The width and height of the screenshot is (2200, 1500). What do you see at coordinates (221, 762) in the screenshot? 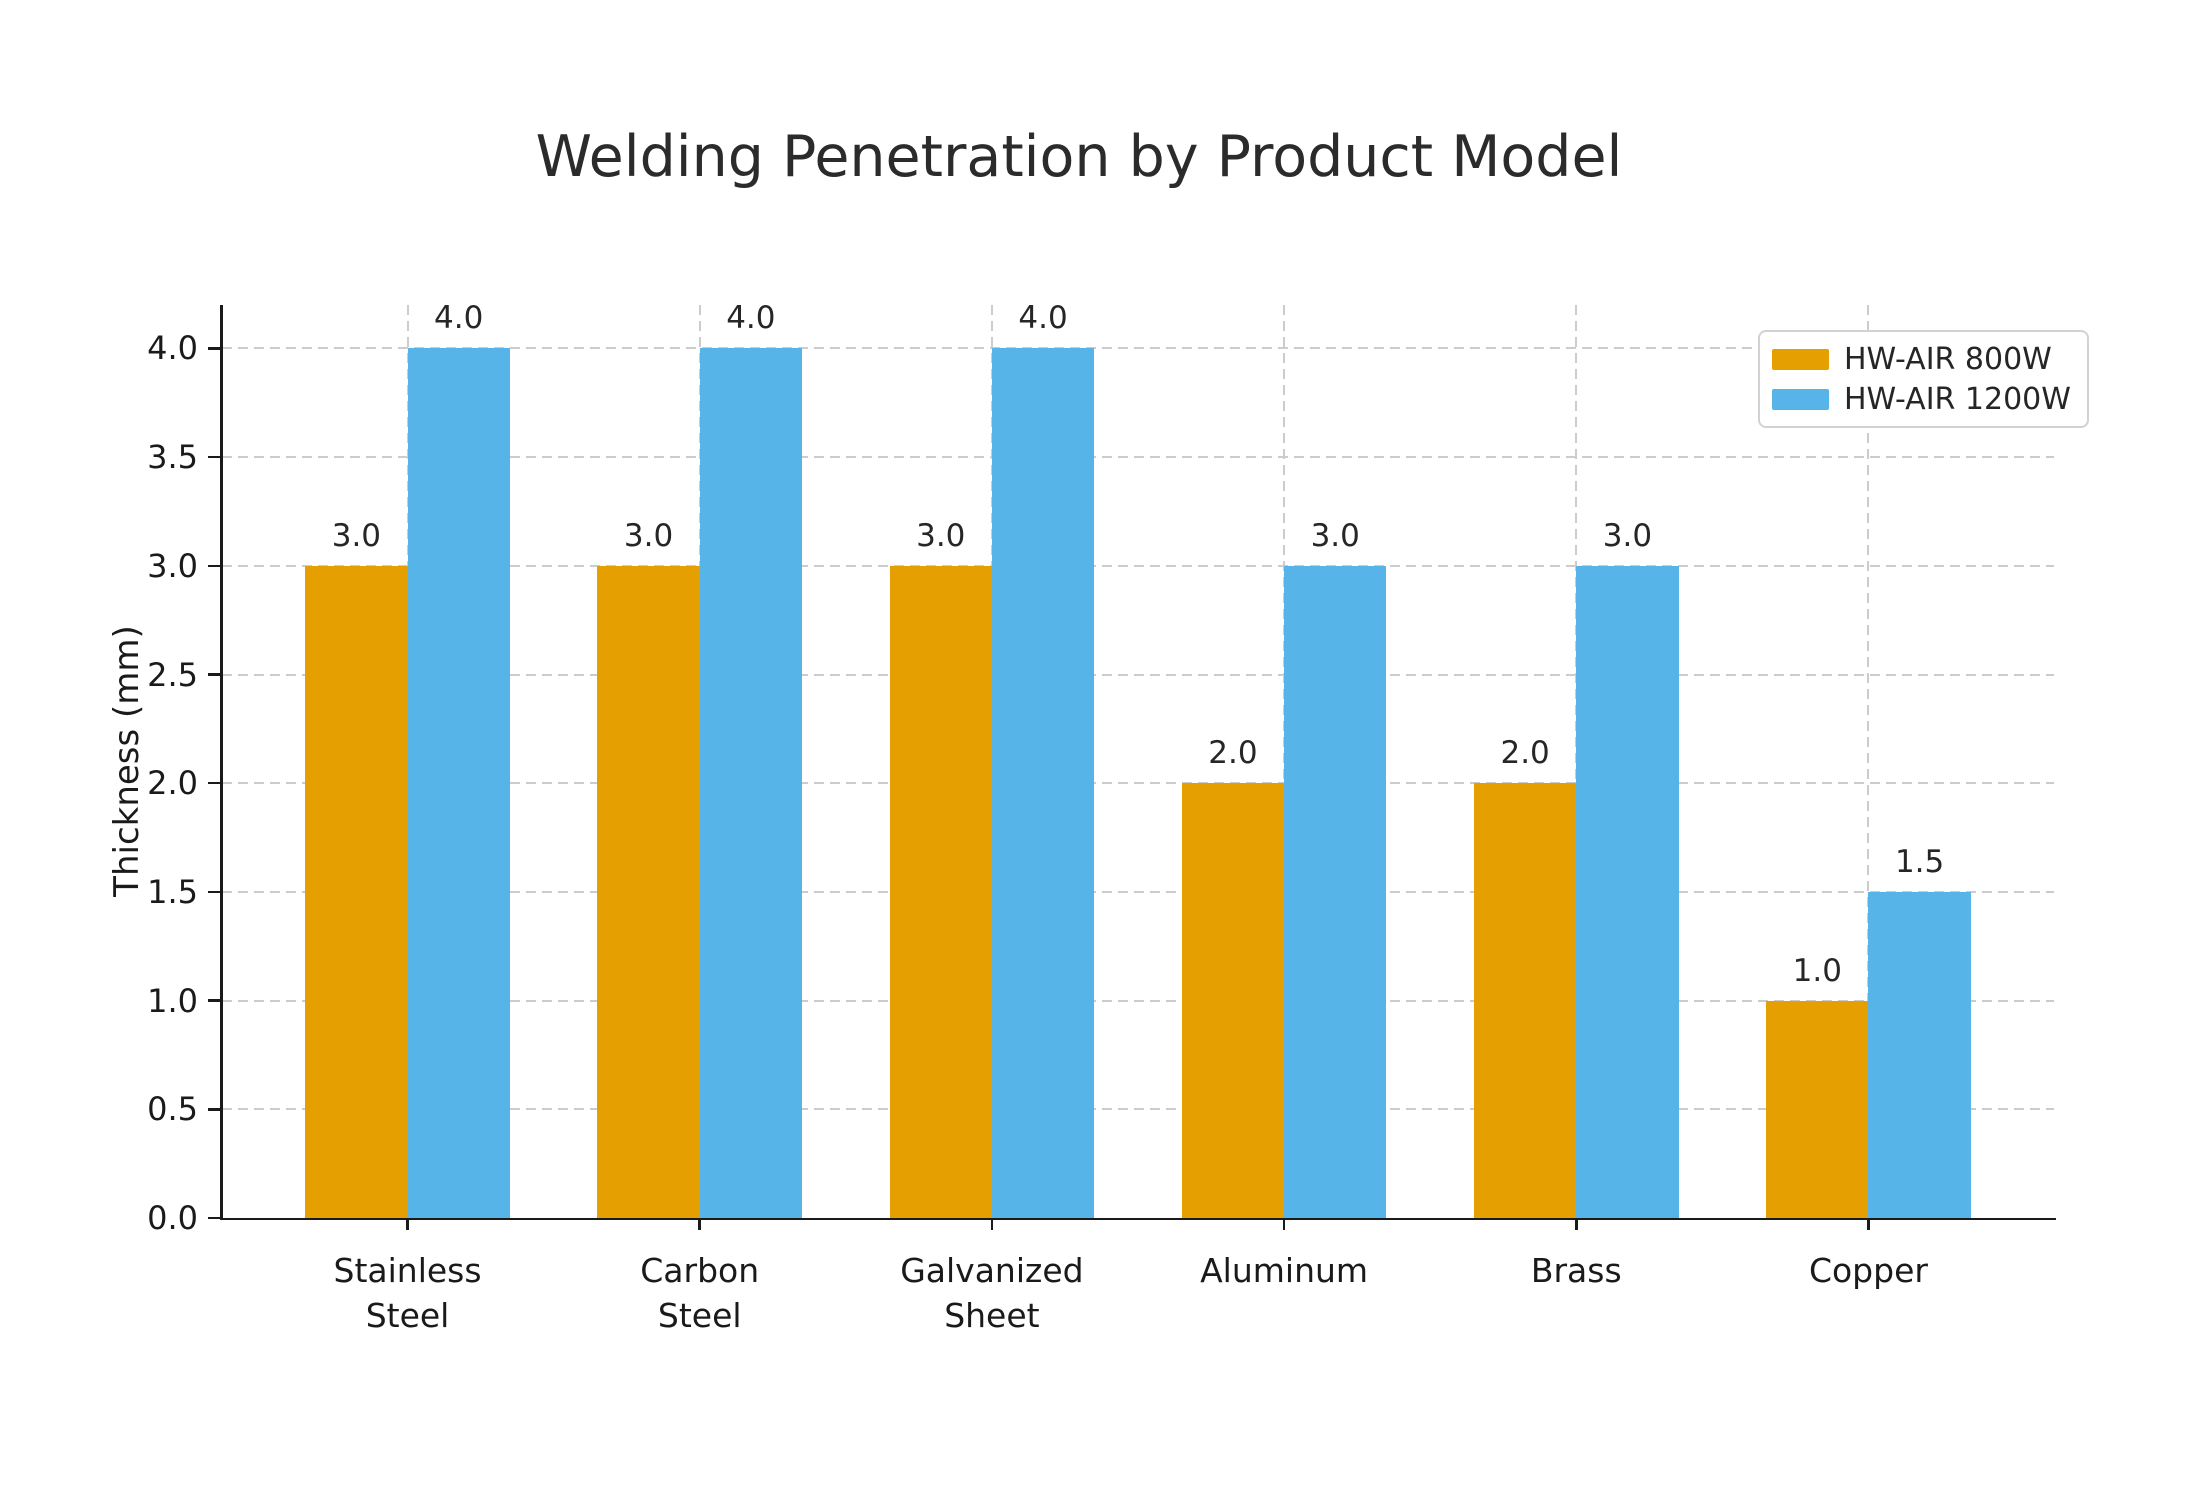
I see `y-axis-spine` at bounding box center [221, 762].